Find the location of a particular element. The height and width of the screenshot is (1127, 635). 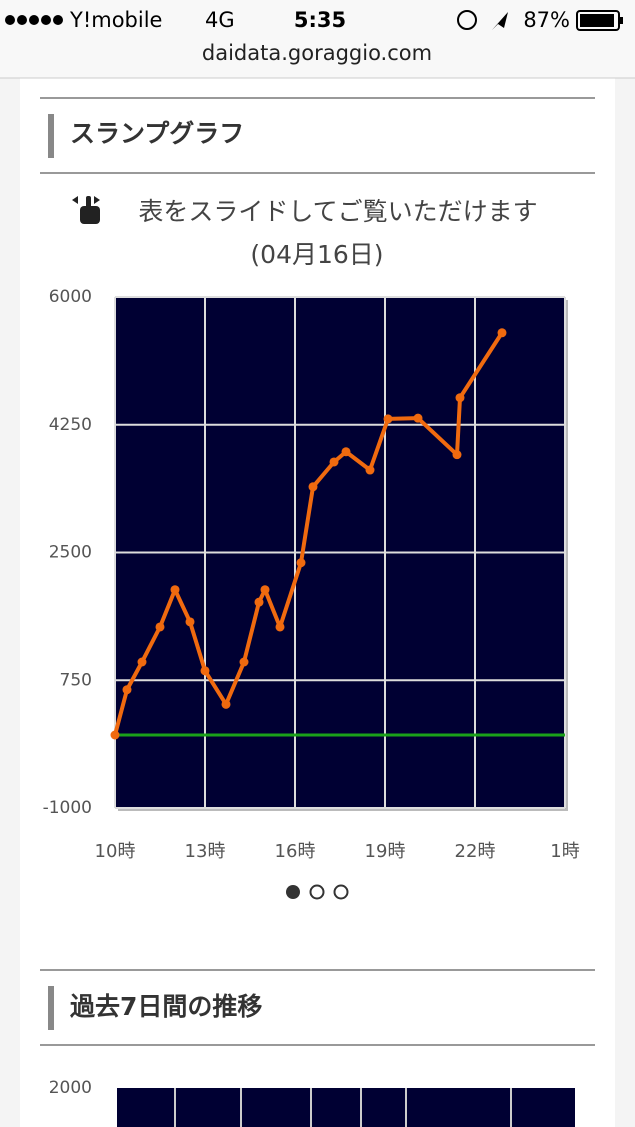

chart-title: (04月16日) is located at coordinates (316, 254).